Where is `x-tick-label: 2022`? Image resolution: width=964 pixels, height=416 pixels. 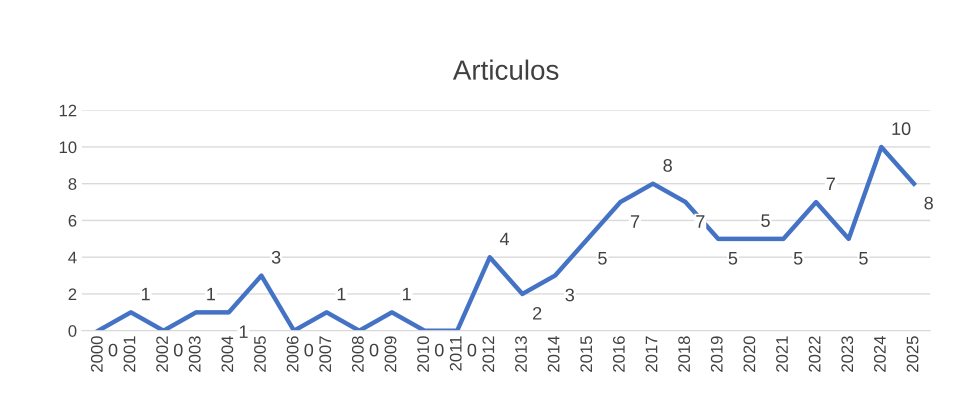 x-tick-label: 2022 is located at coordinates (814, 354).